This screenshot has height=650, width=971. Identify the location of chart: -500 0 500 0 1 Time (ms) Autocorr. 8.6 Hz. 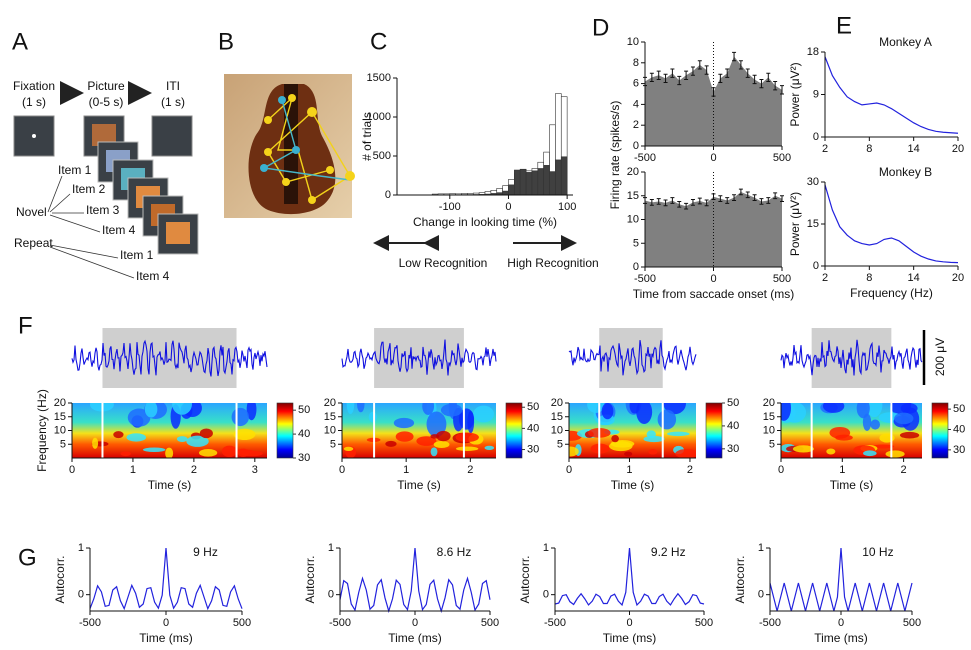
(401, 593).